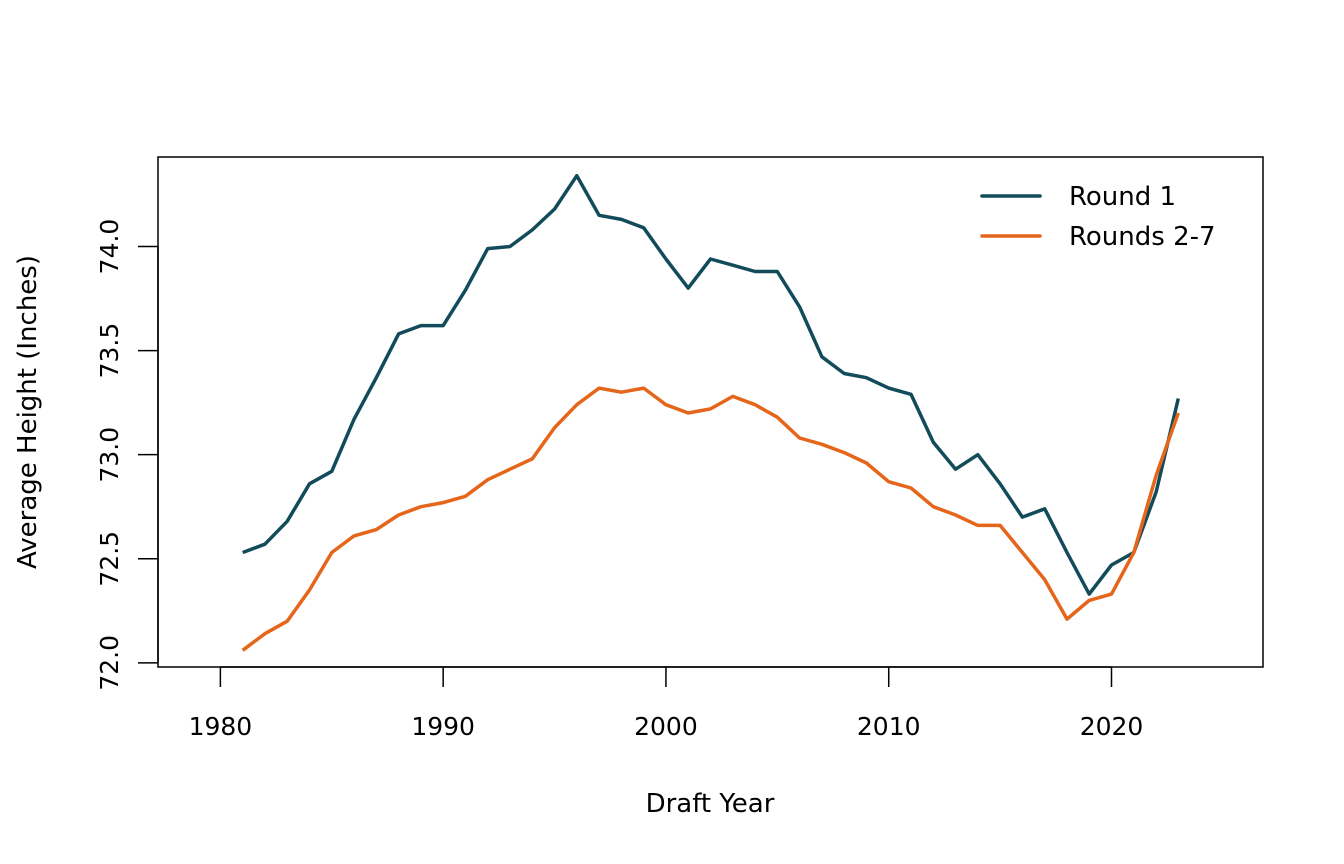 The width and height of the screenshot is (1344, 864). What do you see at coordinates (127, 455) in the screenshot?
I see `y-axis: 72.0 72.5 73.0 73.5 74.0` at bounding box center [127, 455].